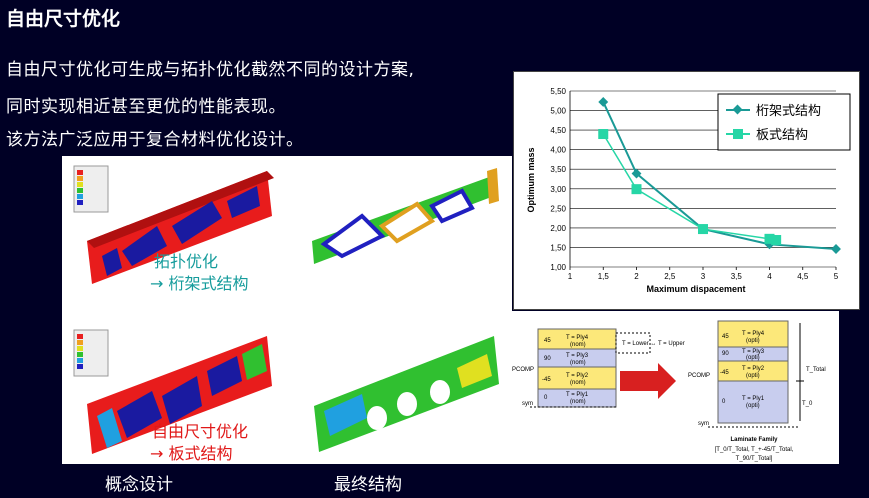  I want to click on x-tick-label: 3,5, so click(737, 276).